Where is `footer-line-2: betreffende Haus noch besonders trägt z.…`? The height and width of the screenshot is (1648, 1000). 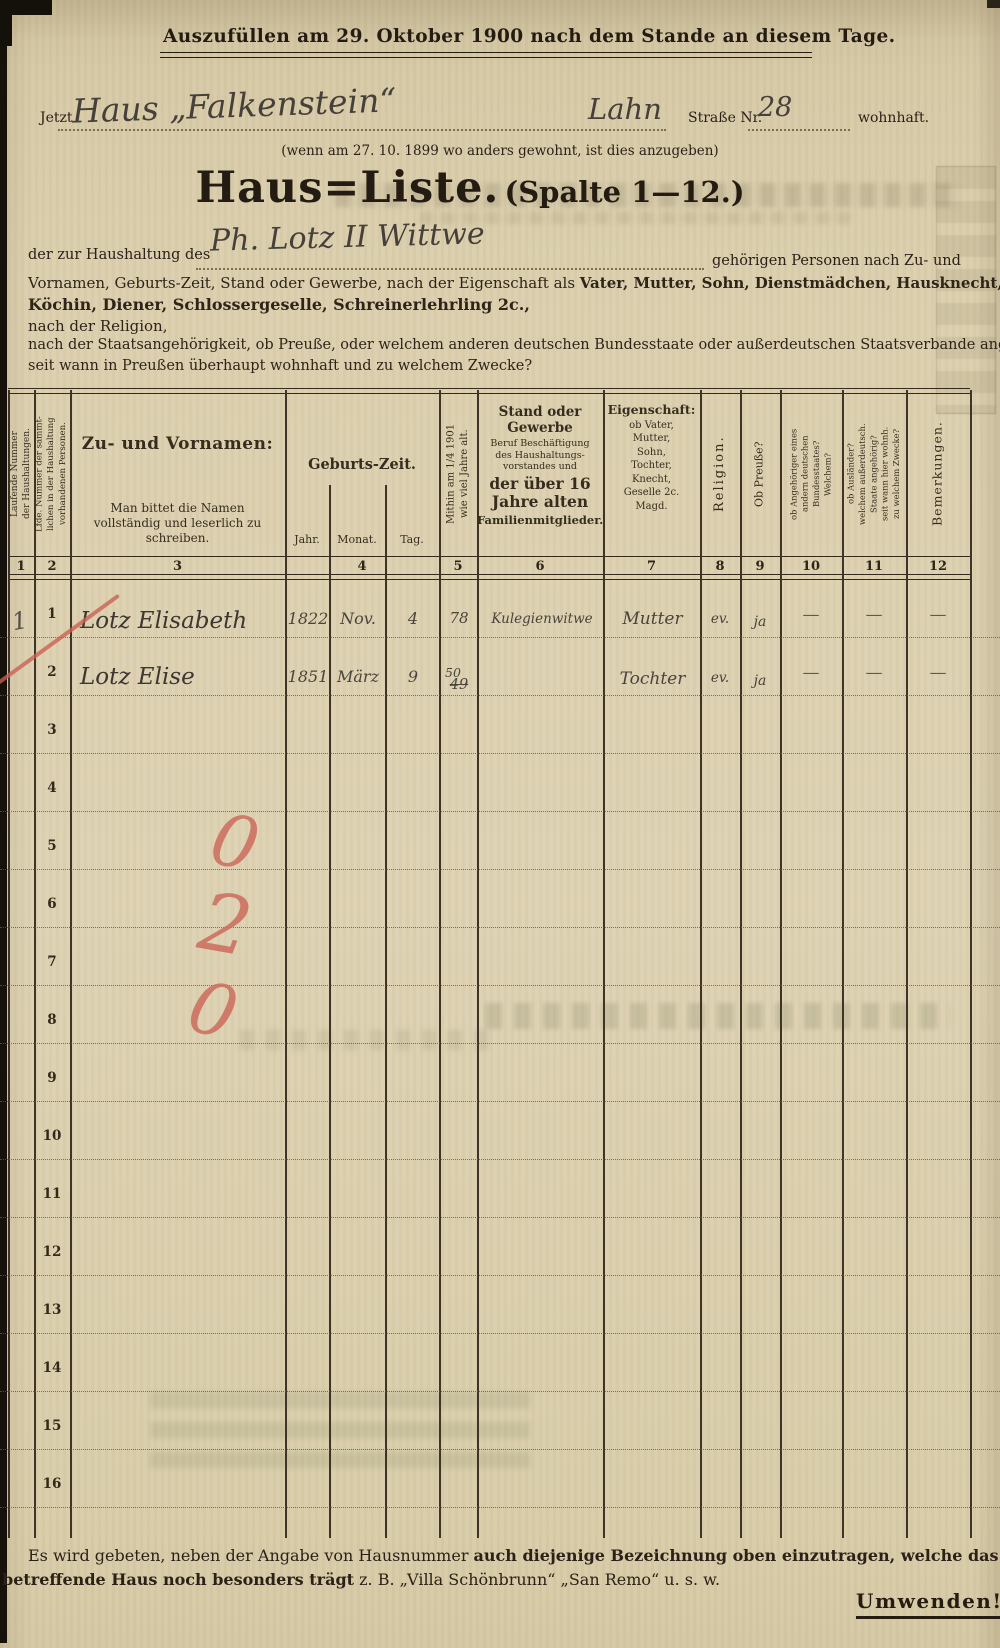
footer-line-2: betreffende Haus noch besonders trägt z.… is located at coordinates (361, 1579).